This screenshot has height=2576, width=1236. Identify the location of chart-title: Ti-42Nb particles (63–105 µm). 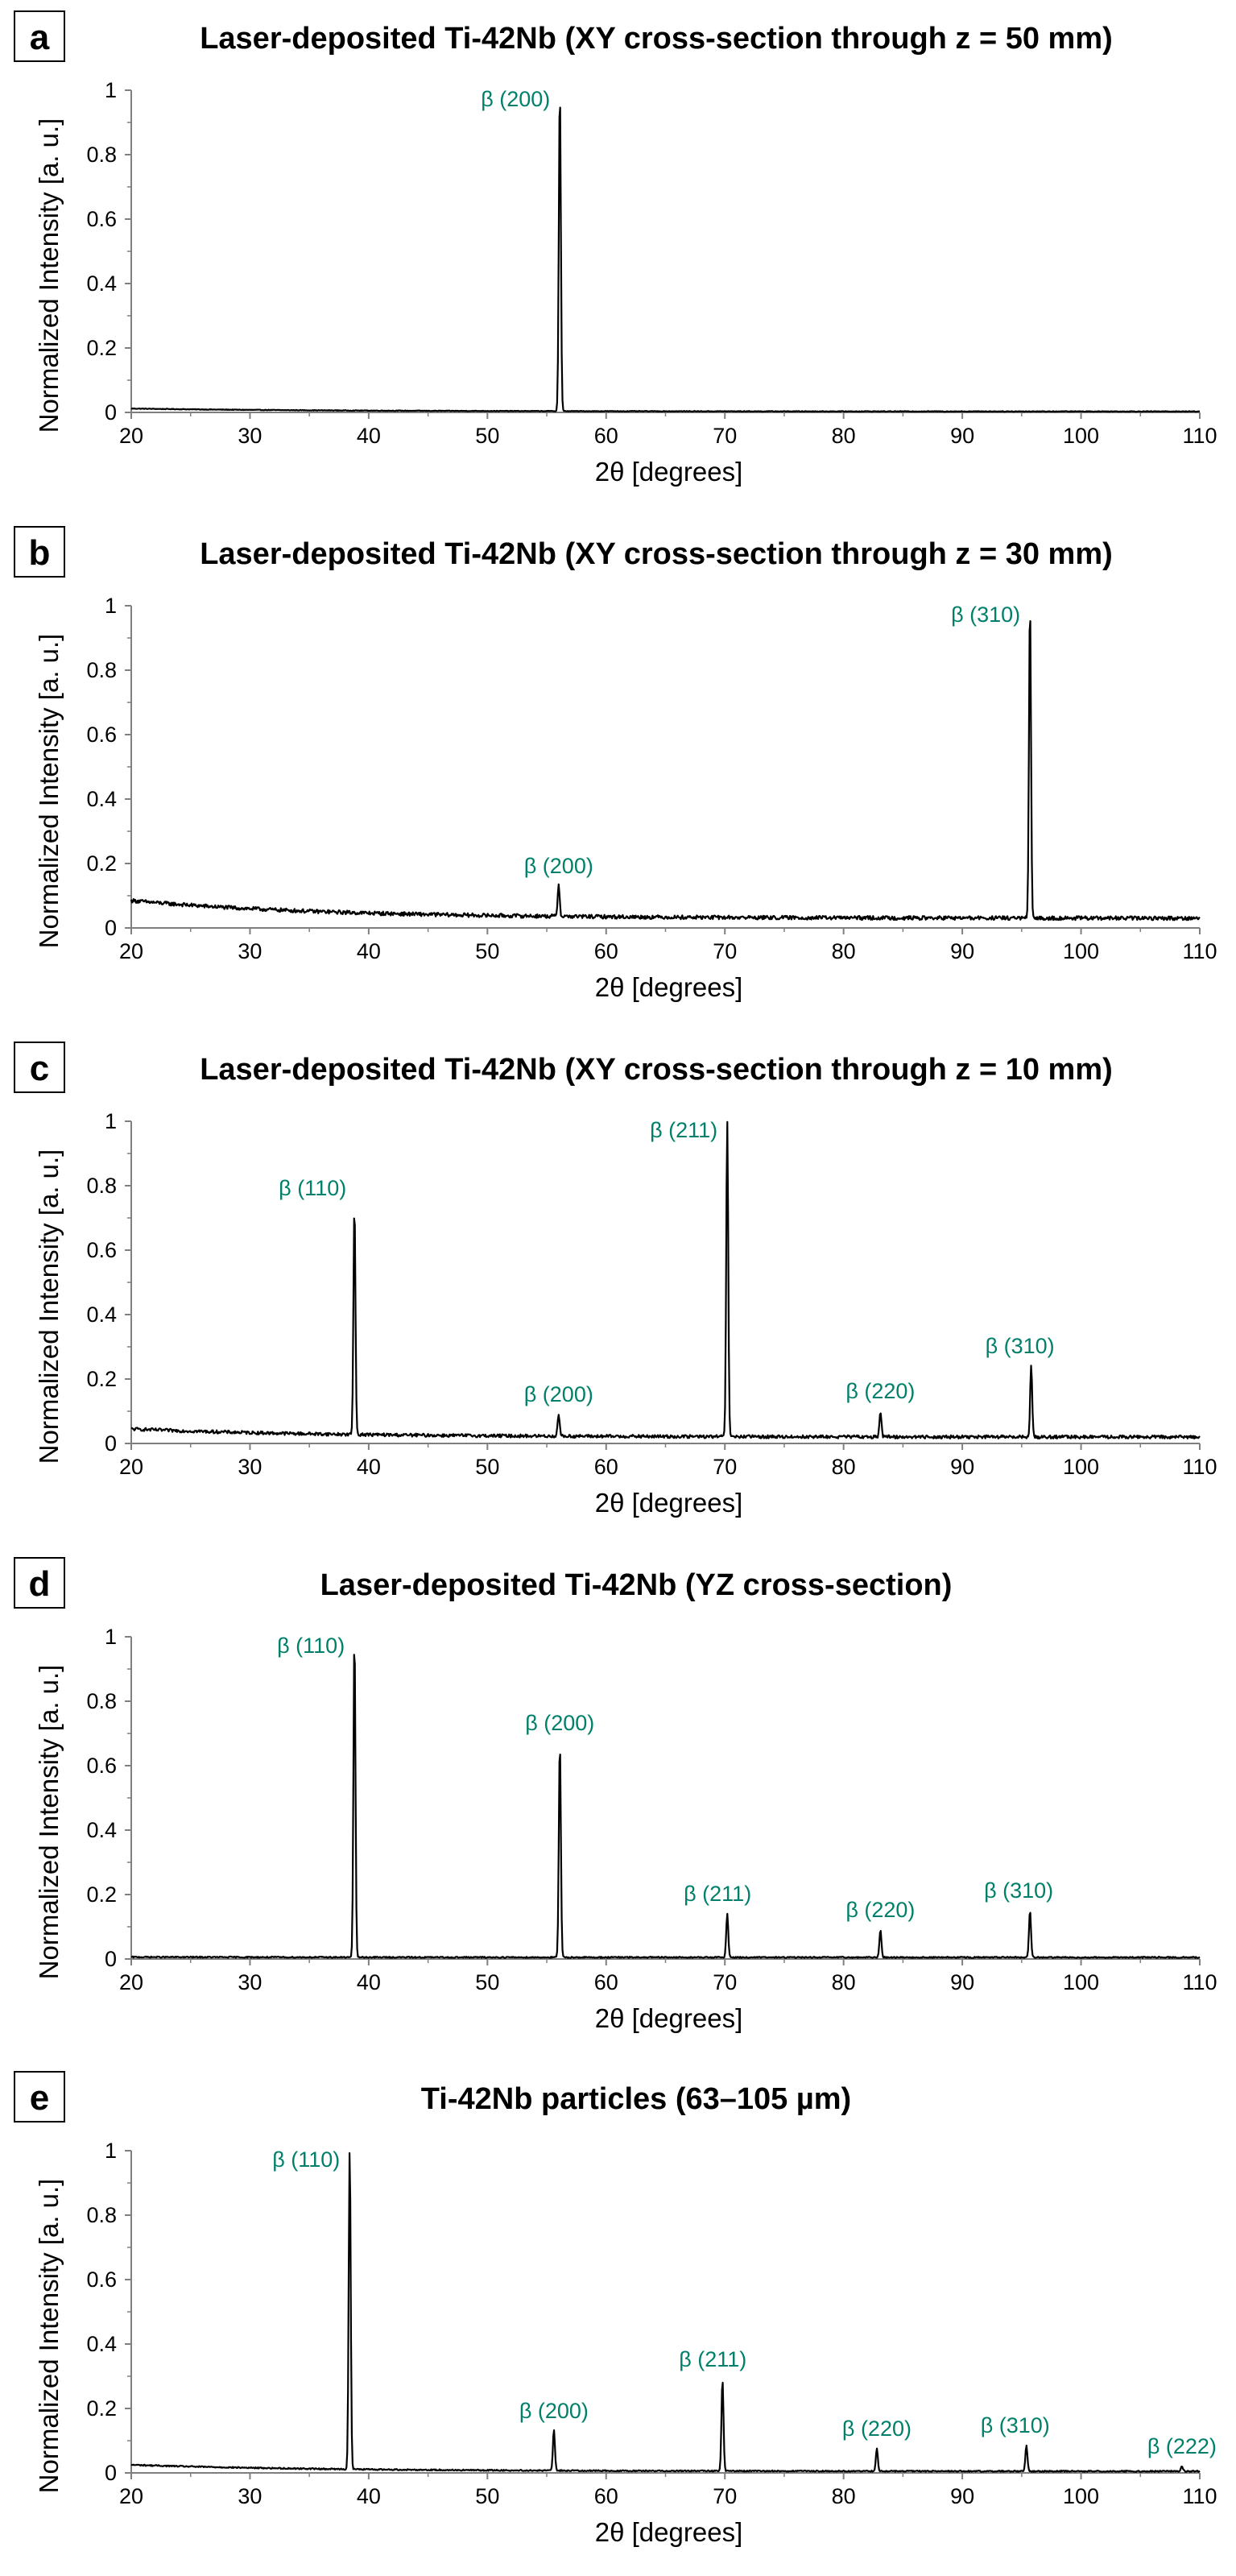
(636, 2099).